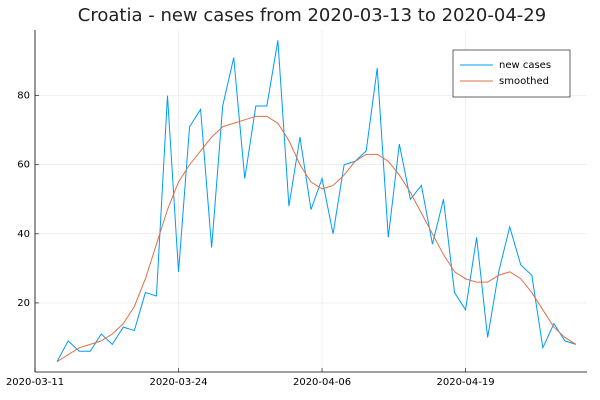 The height and width of the screenshot is (400, 600). What do you see at coordinates (23, 303) in the screenshot?
I see `y-tick-label: 20` at bounding box center [23, 303].